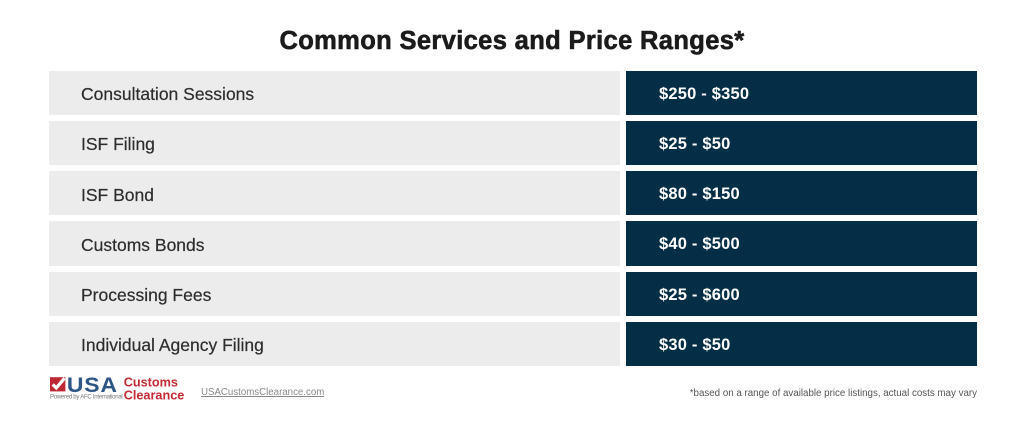 The image size is (1024, 427). Describe the element at coordinates (154, 396) in the screenshot. I see `svg-text: Clearance` at that location.